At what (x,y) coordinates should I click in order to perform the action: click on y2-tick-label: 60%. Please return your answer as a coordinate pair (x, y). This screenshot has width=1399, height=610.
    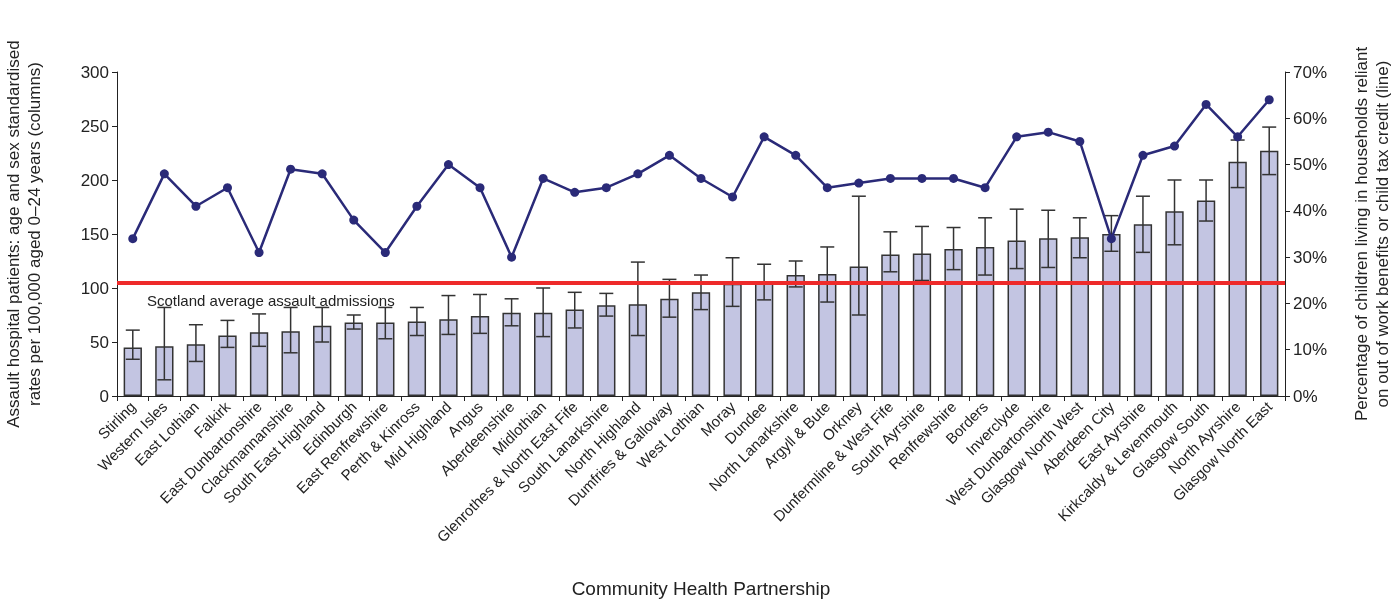
    Looking at the image, I should click on (1310, 118).